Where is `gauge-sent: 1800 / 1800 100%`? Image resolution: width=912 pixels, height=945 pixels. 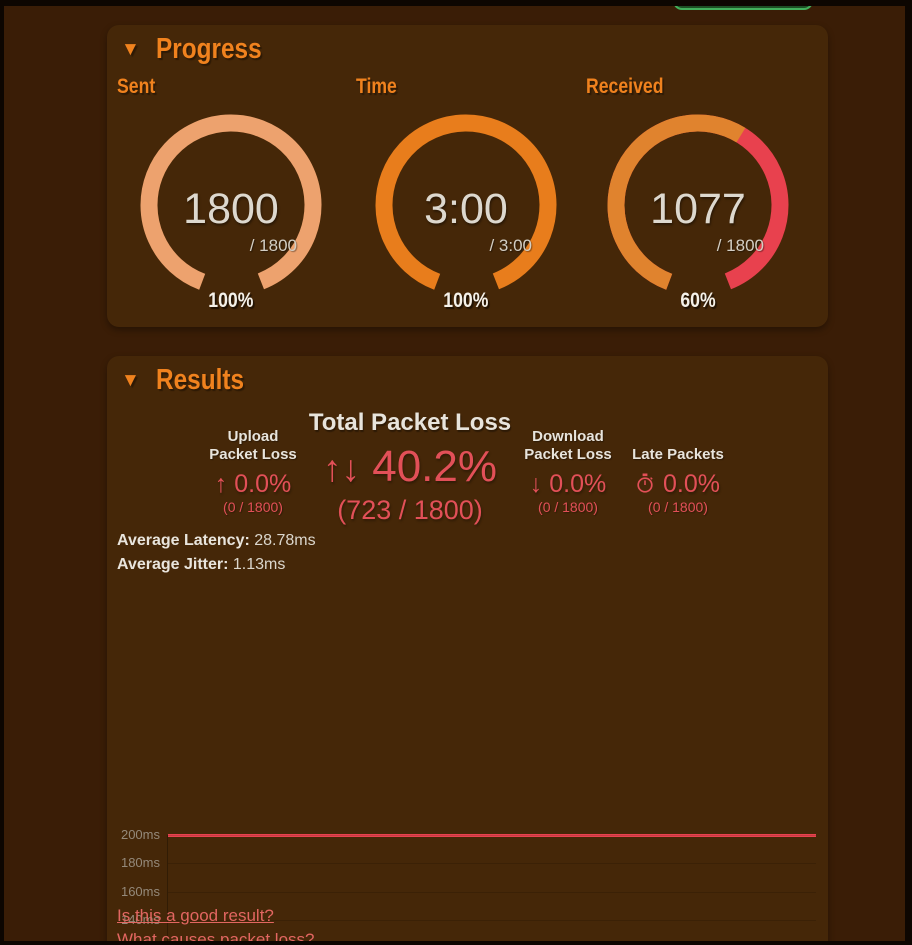 gauge-sent: 1800 / 1800 100% is located at coordinates (231, 208).